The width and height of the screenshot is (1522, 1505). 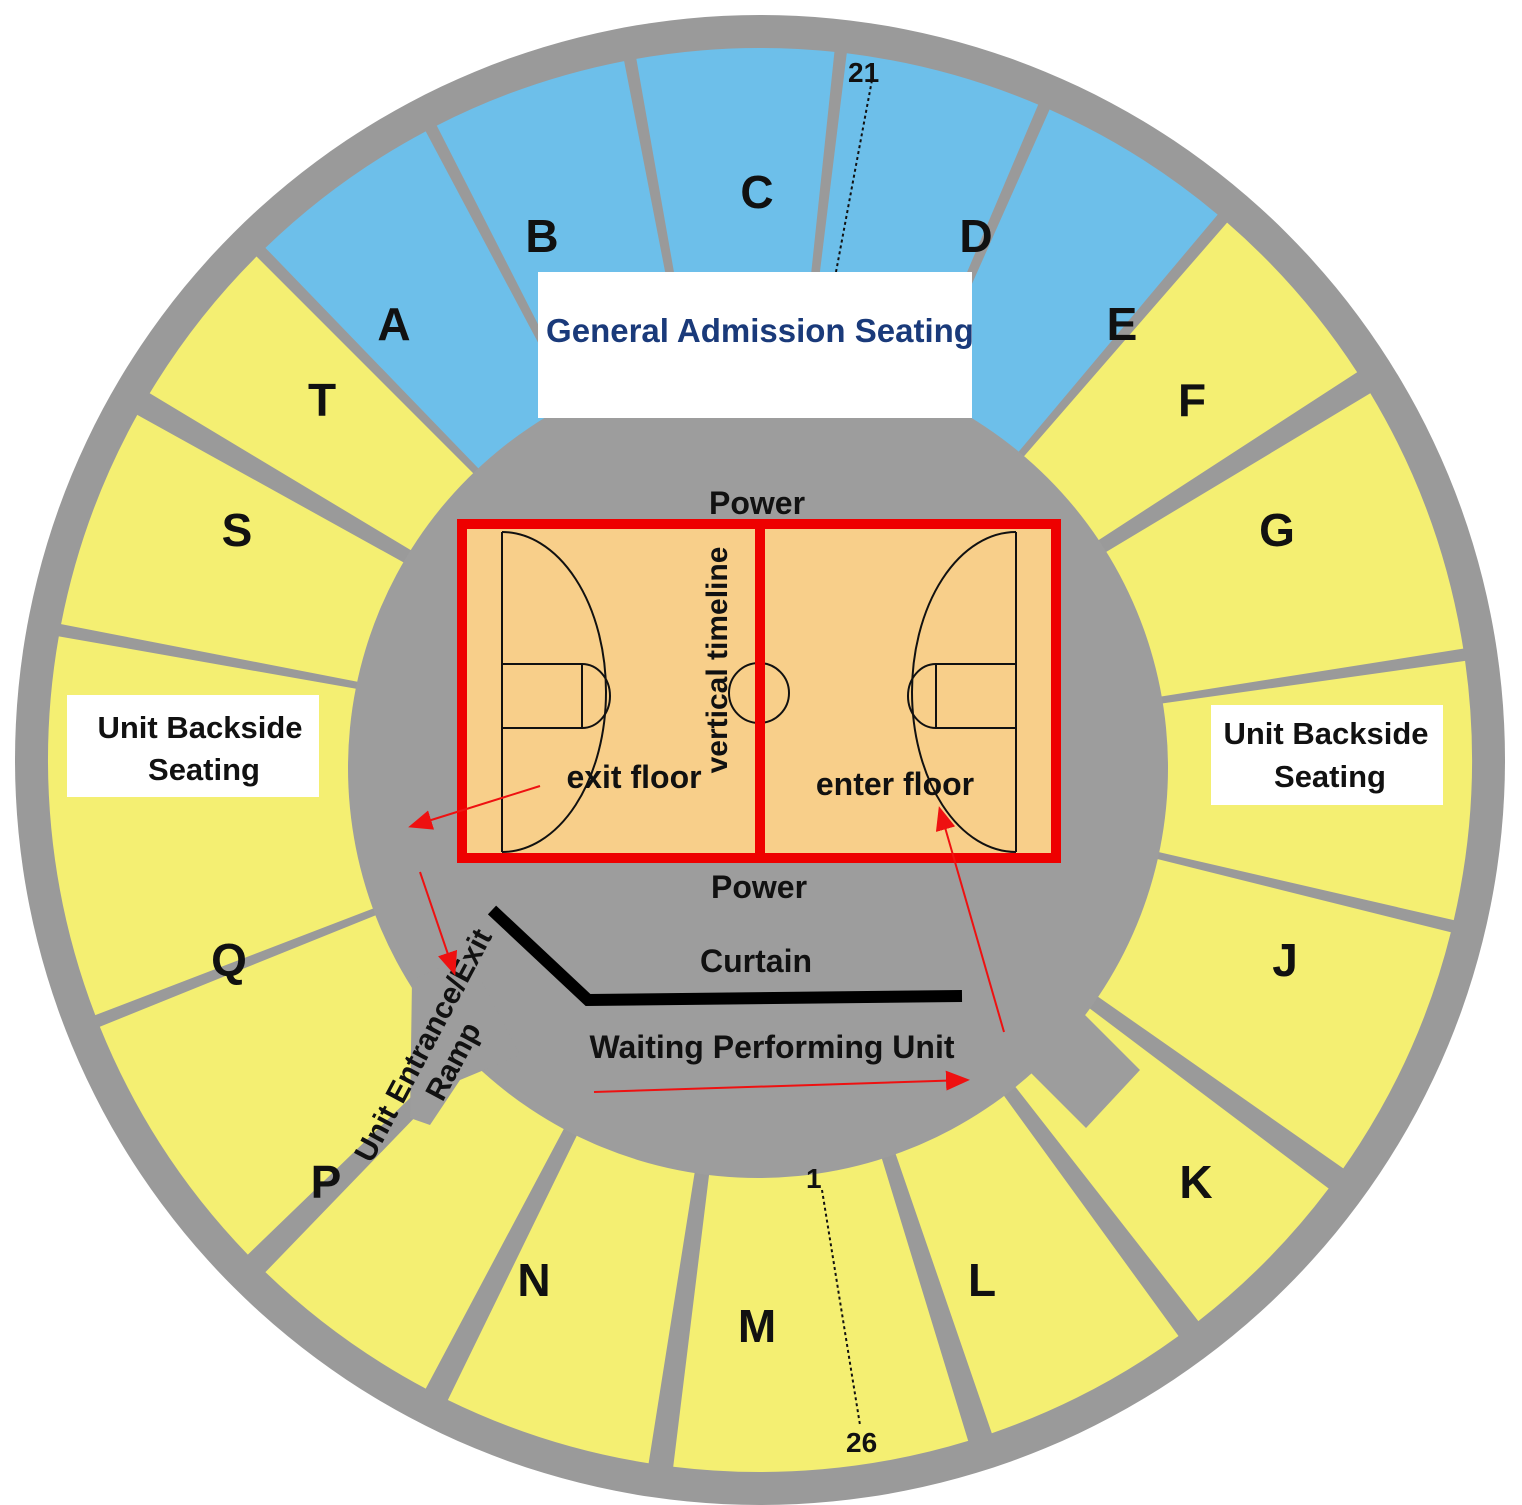 I want to click on section-m, so click(x=821, y=1304).